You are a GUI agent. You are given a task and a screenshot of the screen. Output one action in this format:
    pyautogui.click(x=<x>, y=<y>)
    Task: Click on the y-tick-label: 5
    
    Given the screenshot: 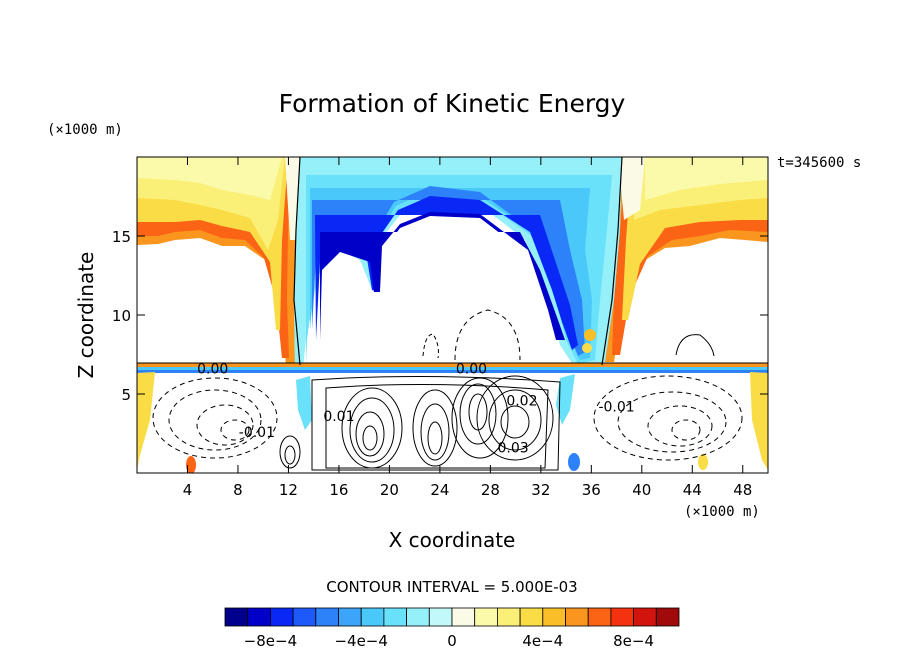 What is the action you would take?
    pyautogui.click(x=126, y=395)
    